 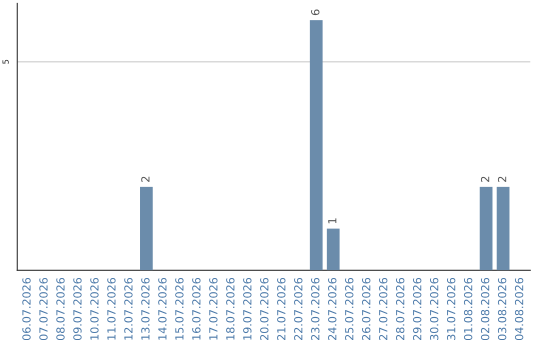 I want to click on x-tick-label: 04.08.2026, so click(x=519, y=309).